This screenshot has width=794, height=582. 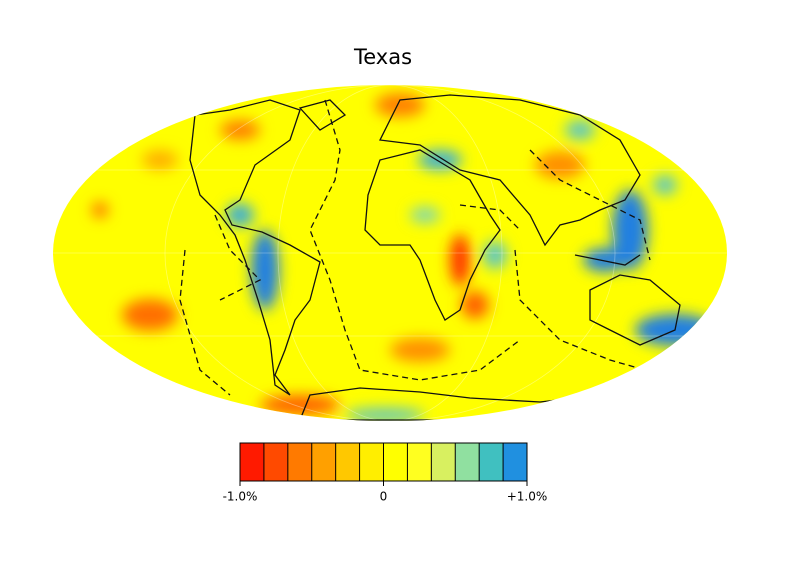 I want to click on colorbar: -1.0% 0 +1.0%, so click(x=385, y=473).